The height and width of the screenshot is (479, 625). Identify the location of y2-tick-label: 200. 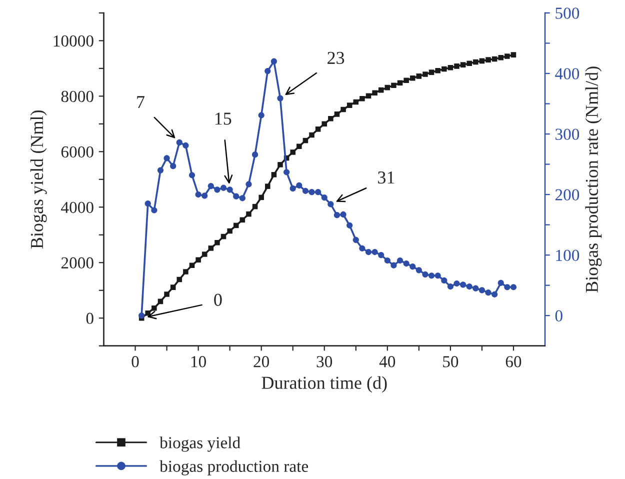
(567, 194).